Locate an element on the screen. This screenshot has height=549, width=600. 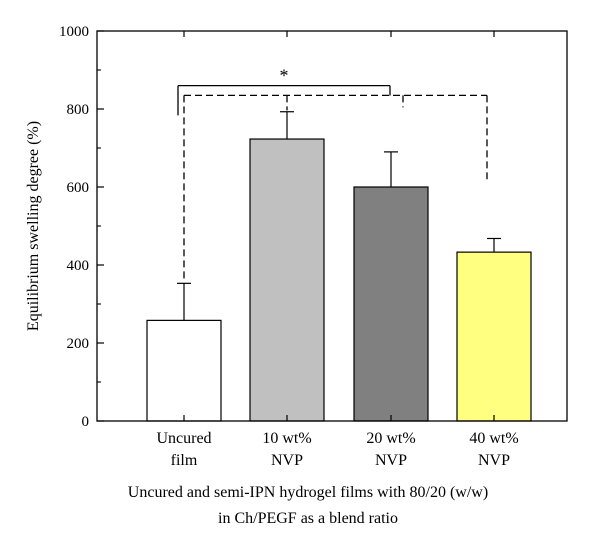
y-tick-label: 200 is located at coordinates (78, 344).